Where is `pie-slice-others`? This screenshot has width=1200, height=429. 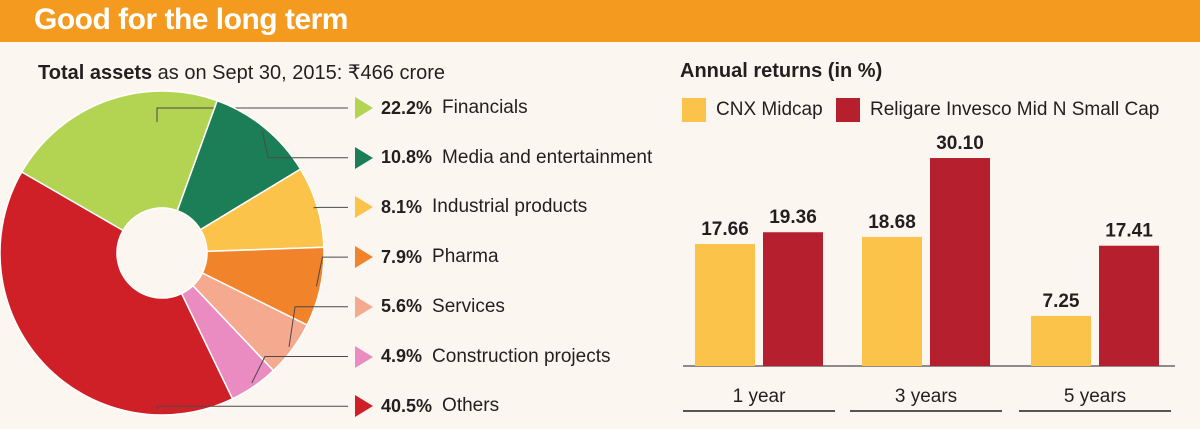 pie-slice-others is located at coordinates (117, 293).